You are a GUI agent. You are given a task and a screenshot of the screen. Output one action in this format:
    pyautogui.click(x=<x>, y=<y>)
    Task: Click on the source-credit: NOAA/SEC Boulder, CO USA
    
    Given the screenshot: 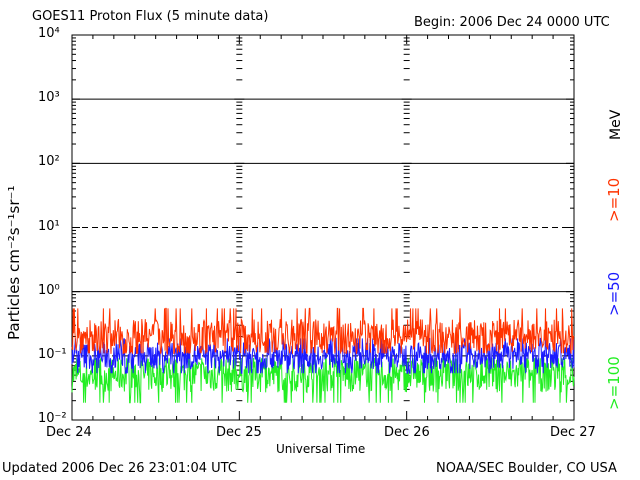 What is the action you would take?
    pyautogui.click(x=526, y=468)
    